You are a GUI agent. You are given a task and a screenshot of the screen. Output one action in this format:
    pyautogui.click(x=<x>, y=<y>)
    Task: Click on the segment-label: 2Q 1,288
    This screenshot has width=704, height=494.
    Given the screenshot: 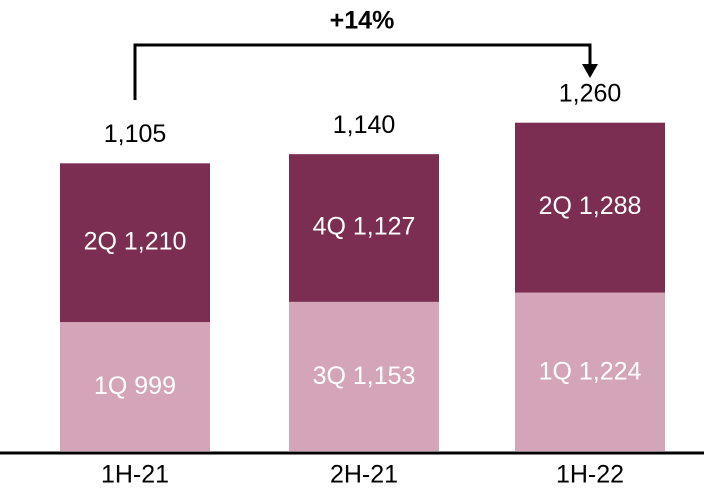 What is the action you would take?
    pyautogui.click(x=590, y=206)
    